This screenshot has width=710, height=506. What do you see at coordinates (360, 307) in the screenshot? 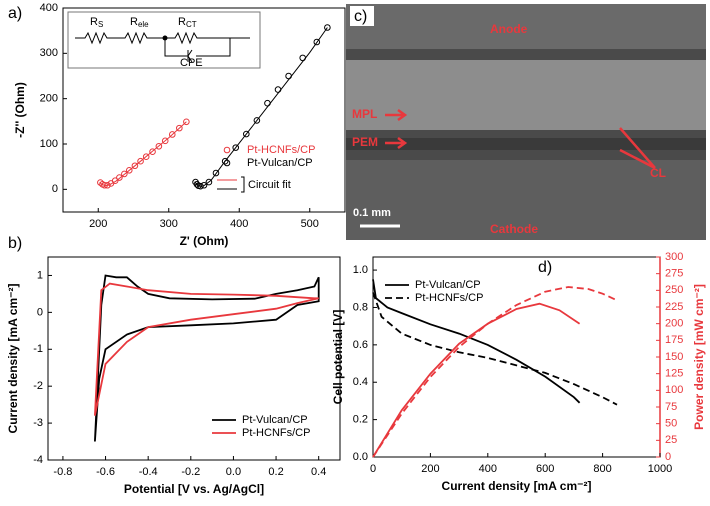
I see `y-tick-label: 0.8` at bounding box center [360, 307].